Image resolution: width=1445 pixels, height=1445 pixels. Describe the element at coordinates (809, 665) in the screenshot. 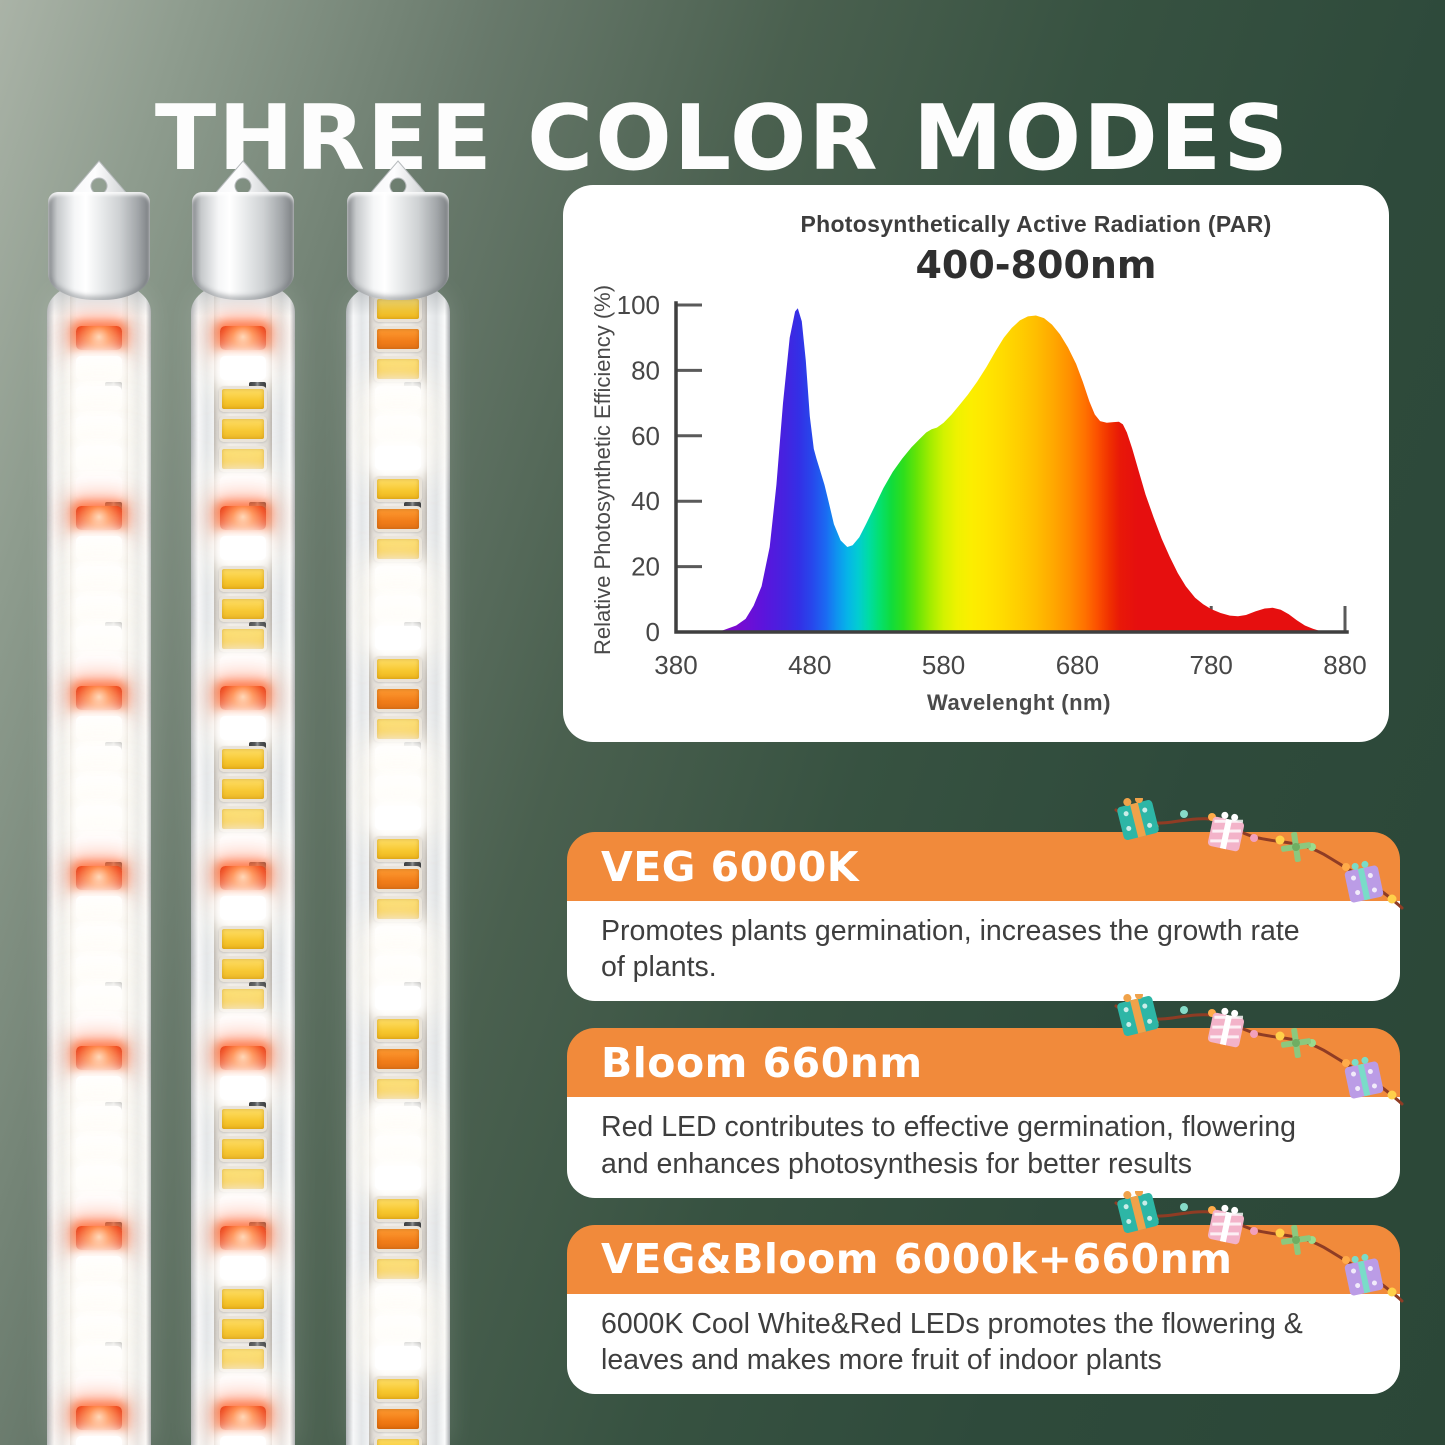

I see `x-tick-label: 480` at that location.